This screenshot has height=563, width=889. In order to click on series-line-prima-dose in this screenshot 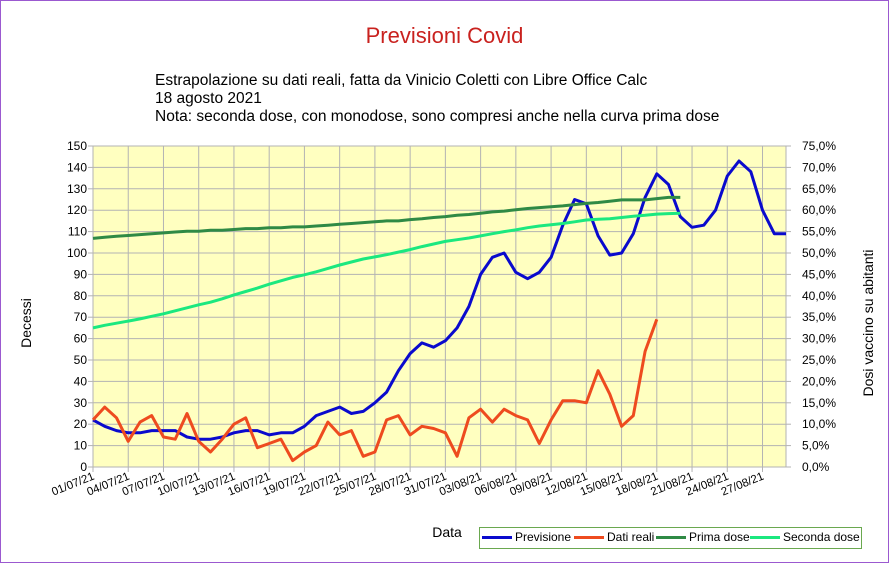, I will do `click(386, 217)`.